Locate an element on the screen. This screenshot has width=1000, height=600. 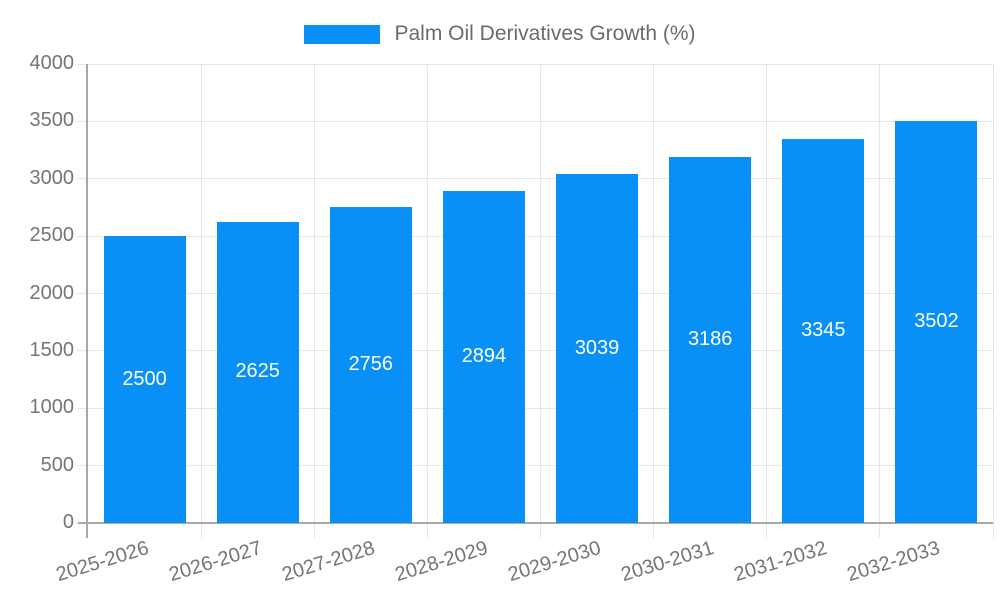
y-tick-label: 2500 is located at coordinates (52, 235).